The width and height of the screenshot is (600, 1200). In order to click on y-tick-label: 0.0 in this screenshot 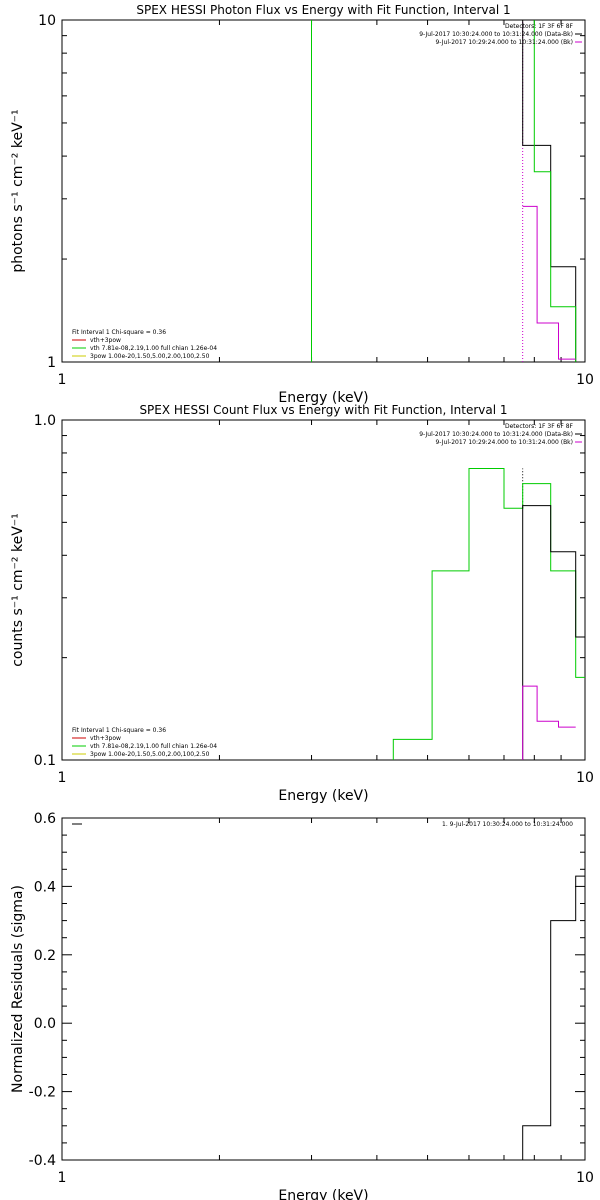, I will do `click(45, 1024)`.